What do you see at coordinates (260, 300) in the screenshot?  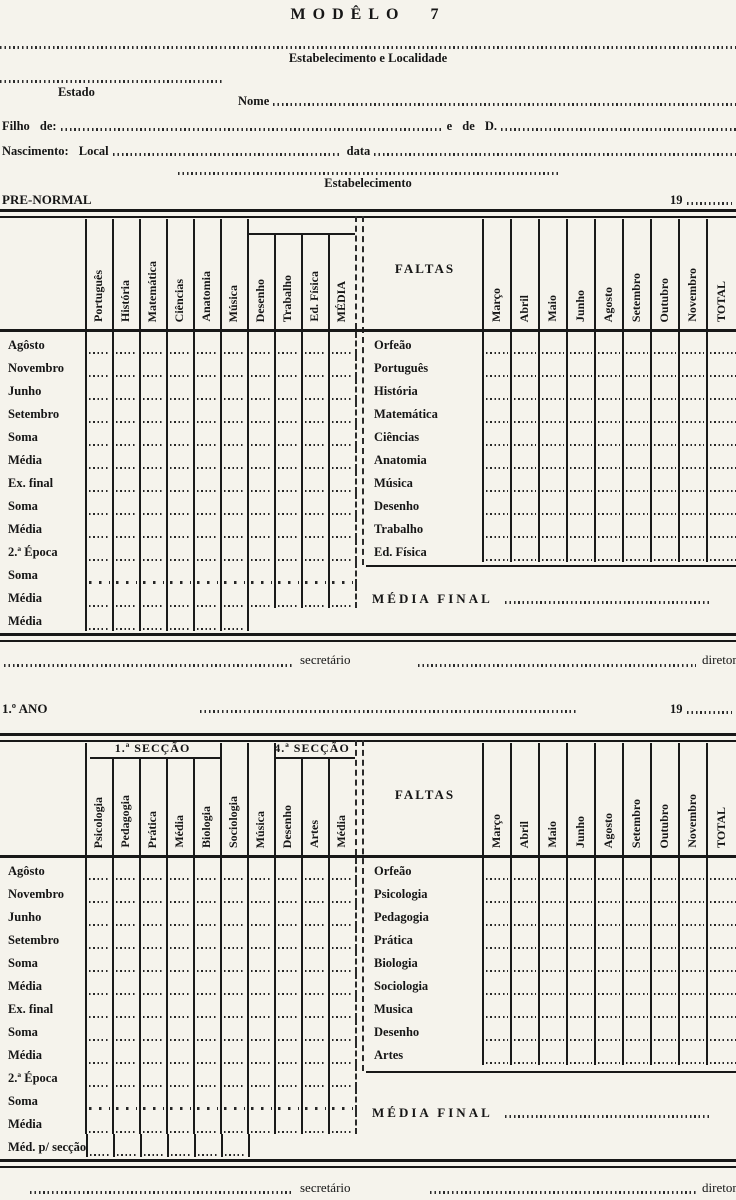 I see `grade-column-label: Desenho` at bounding box center [260, 300].